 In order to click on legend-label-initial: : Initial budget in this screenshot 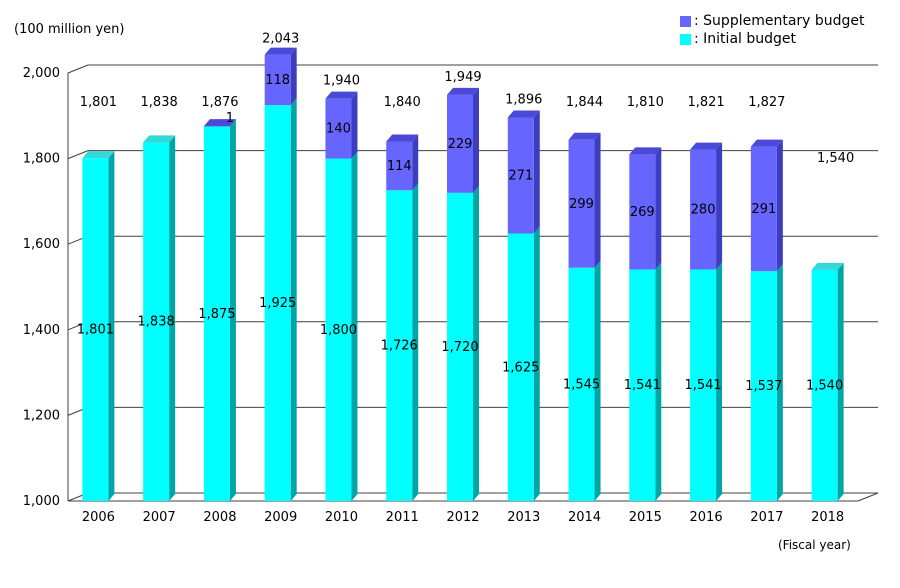, I will do `click(745, 39)`.